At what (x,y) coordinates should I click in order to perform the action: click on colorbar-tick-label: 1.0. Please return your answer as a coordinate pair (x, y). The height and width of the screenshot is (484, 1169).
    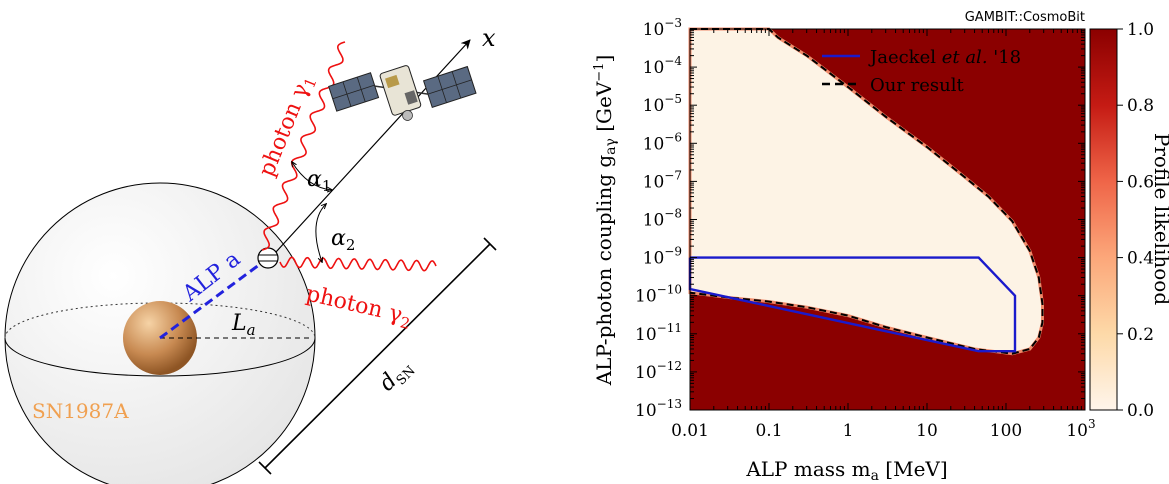
    Looking at the image, I should click on (1140, 30).